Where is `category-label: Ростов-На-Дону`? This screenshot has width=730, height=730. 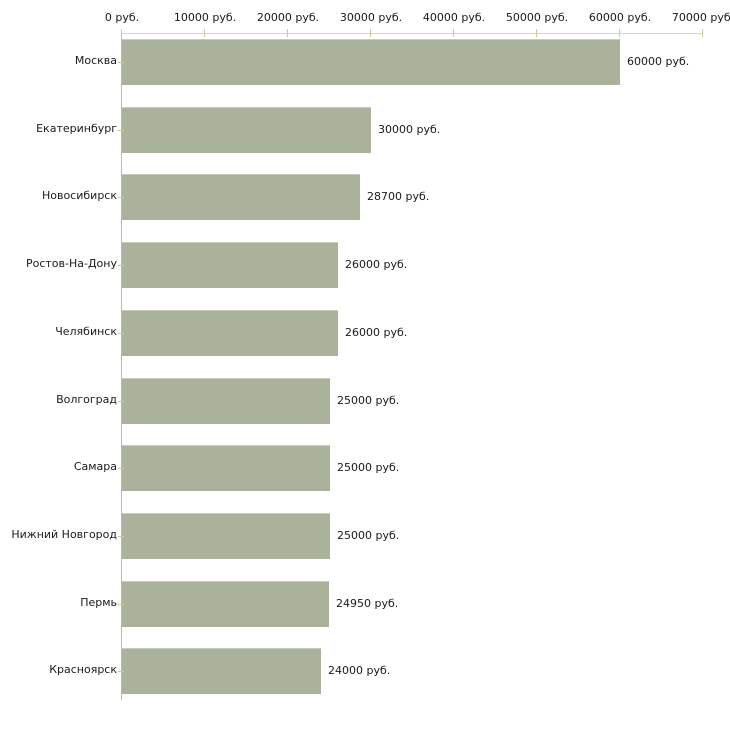 category-label: Ростов-На-Дону is located at coordinates (71, 263).